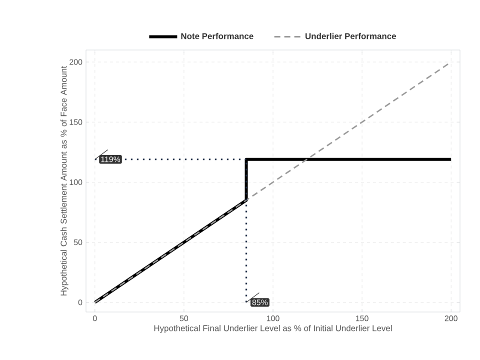 This screenshot has height=360, width=480. I want to click on x-axis-title: Hypothetical Final Underlier Level as % of Initial Underlier Level, so click(273, 329).